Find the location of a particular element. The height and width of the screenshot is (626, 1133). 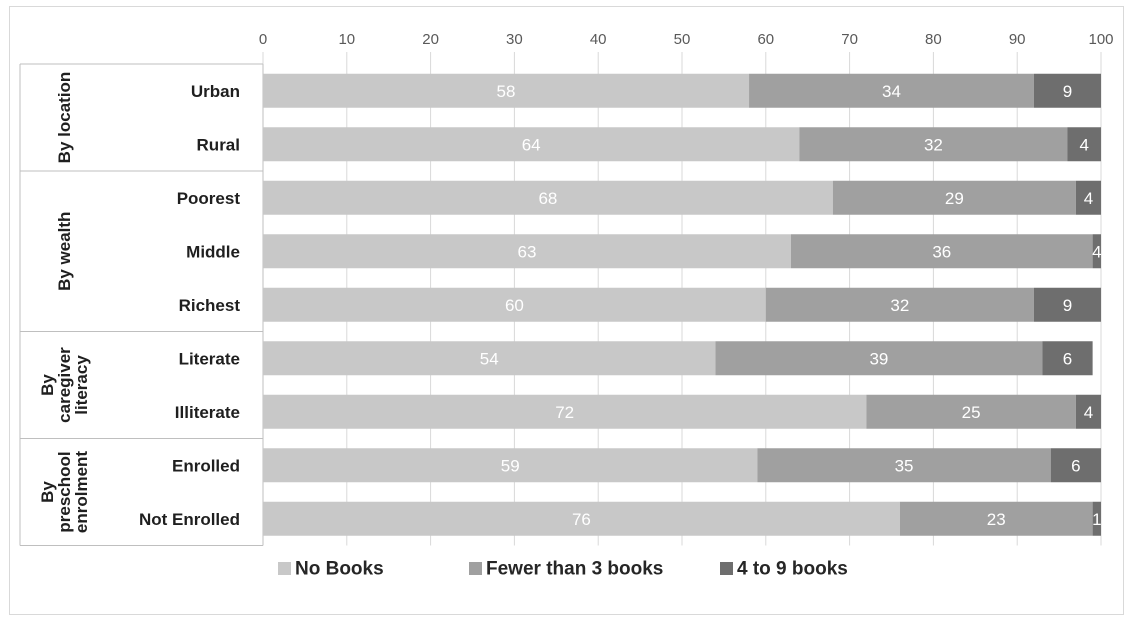

data-label: 54 is located at coordinates (489, 358).